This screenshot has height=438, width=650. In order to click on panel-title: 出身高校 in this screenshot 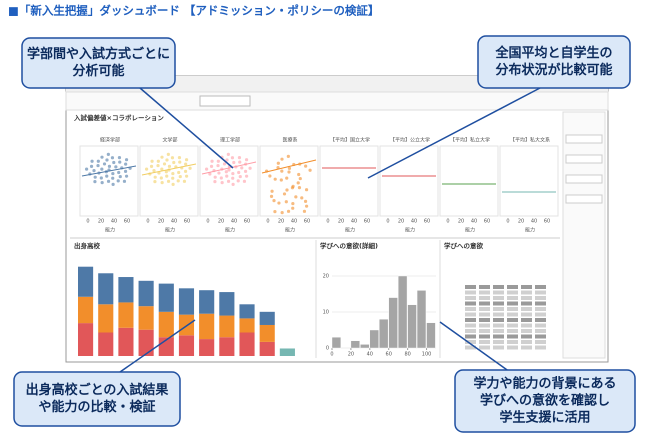, I will do `click(87, 245)`.